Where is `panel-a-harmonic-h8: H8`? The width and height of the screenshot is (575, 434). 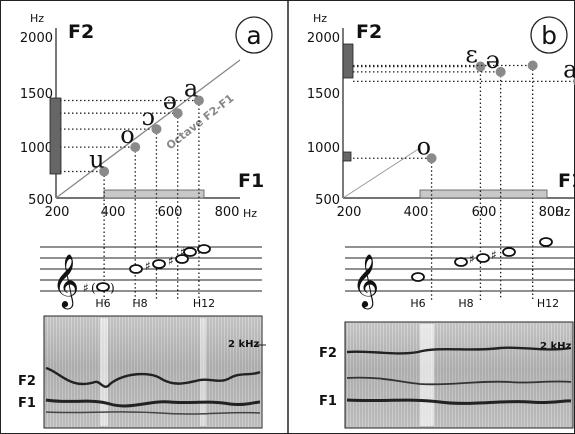 panel-a-harmonic-h8: H8 is located at coordinates (139, 303).